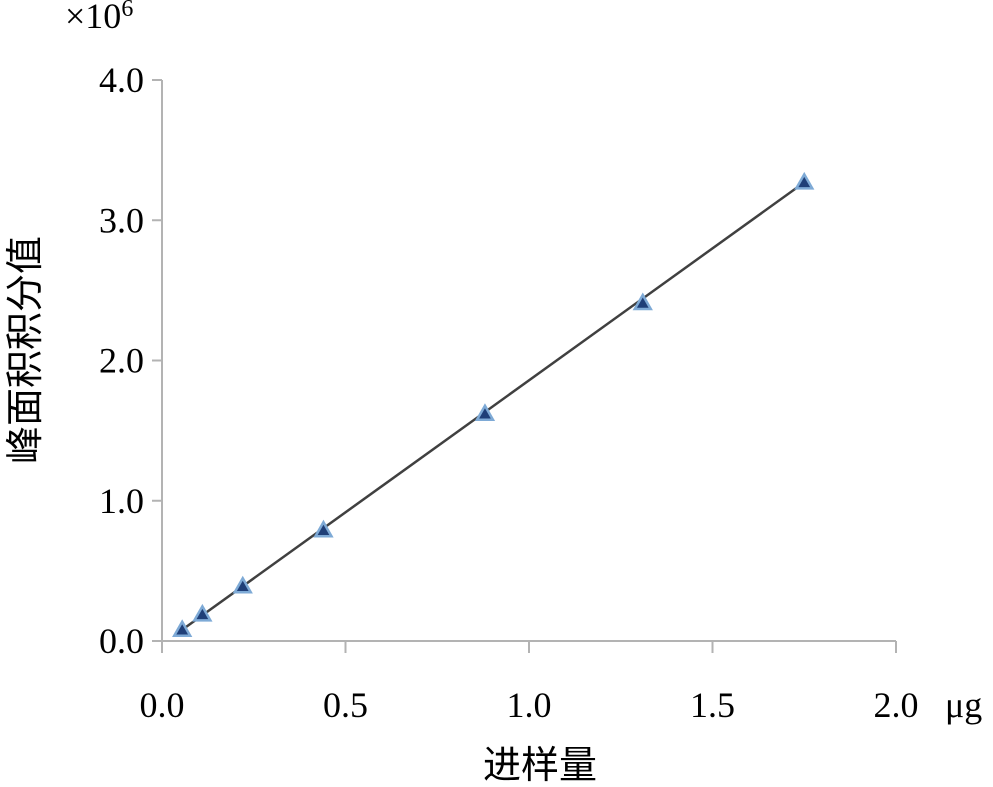 This screenshot has width=993, height=787. What do you see at coordinates (121, 80) in the screenshot?
I see `y-tick-label: 4.0` at bounding box center [121, 80].